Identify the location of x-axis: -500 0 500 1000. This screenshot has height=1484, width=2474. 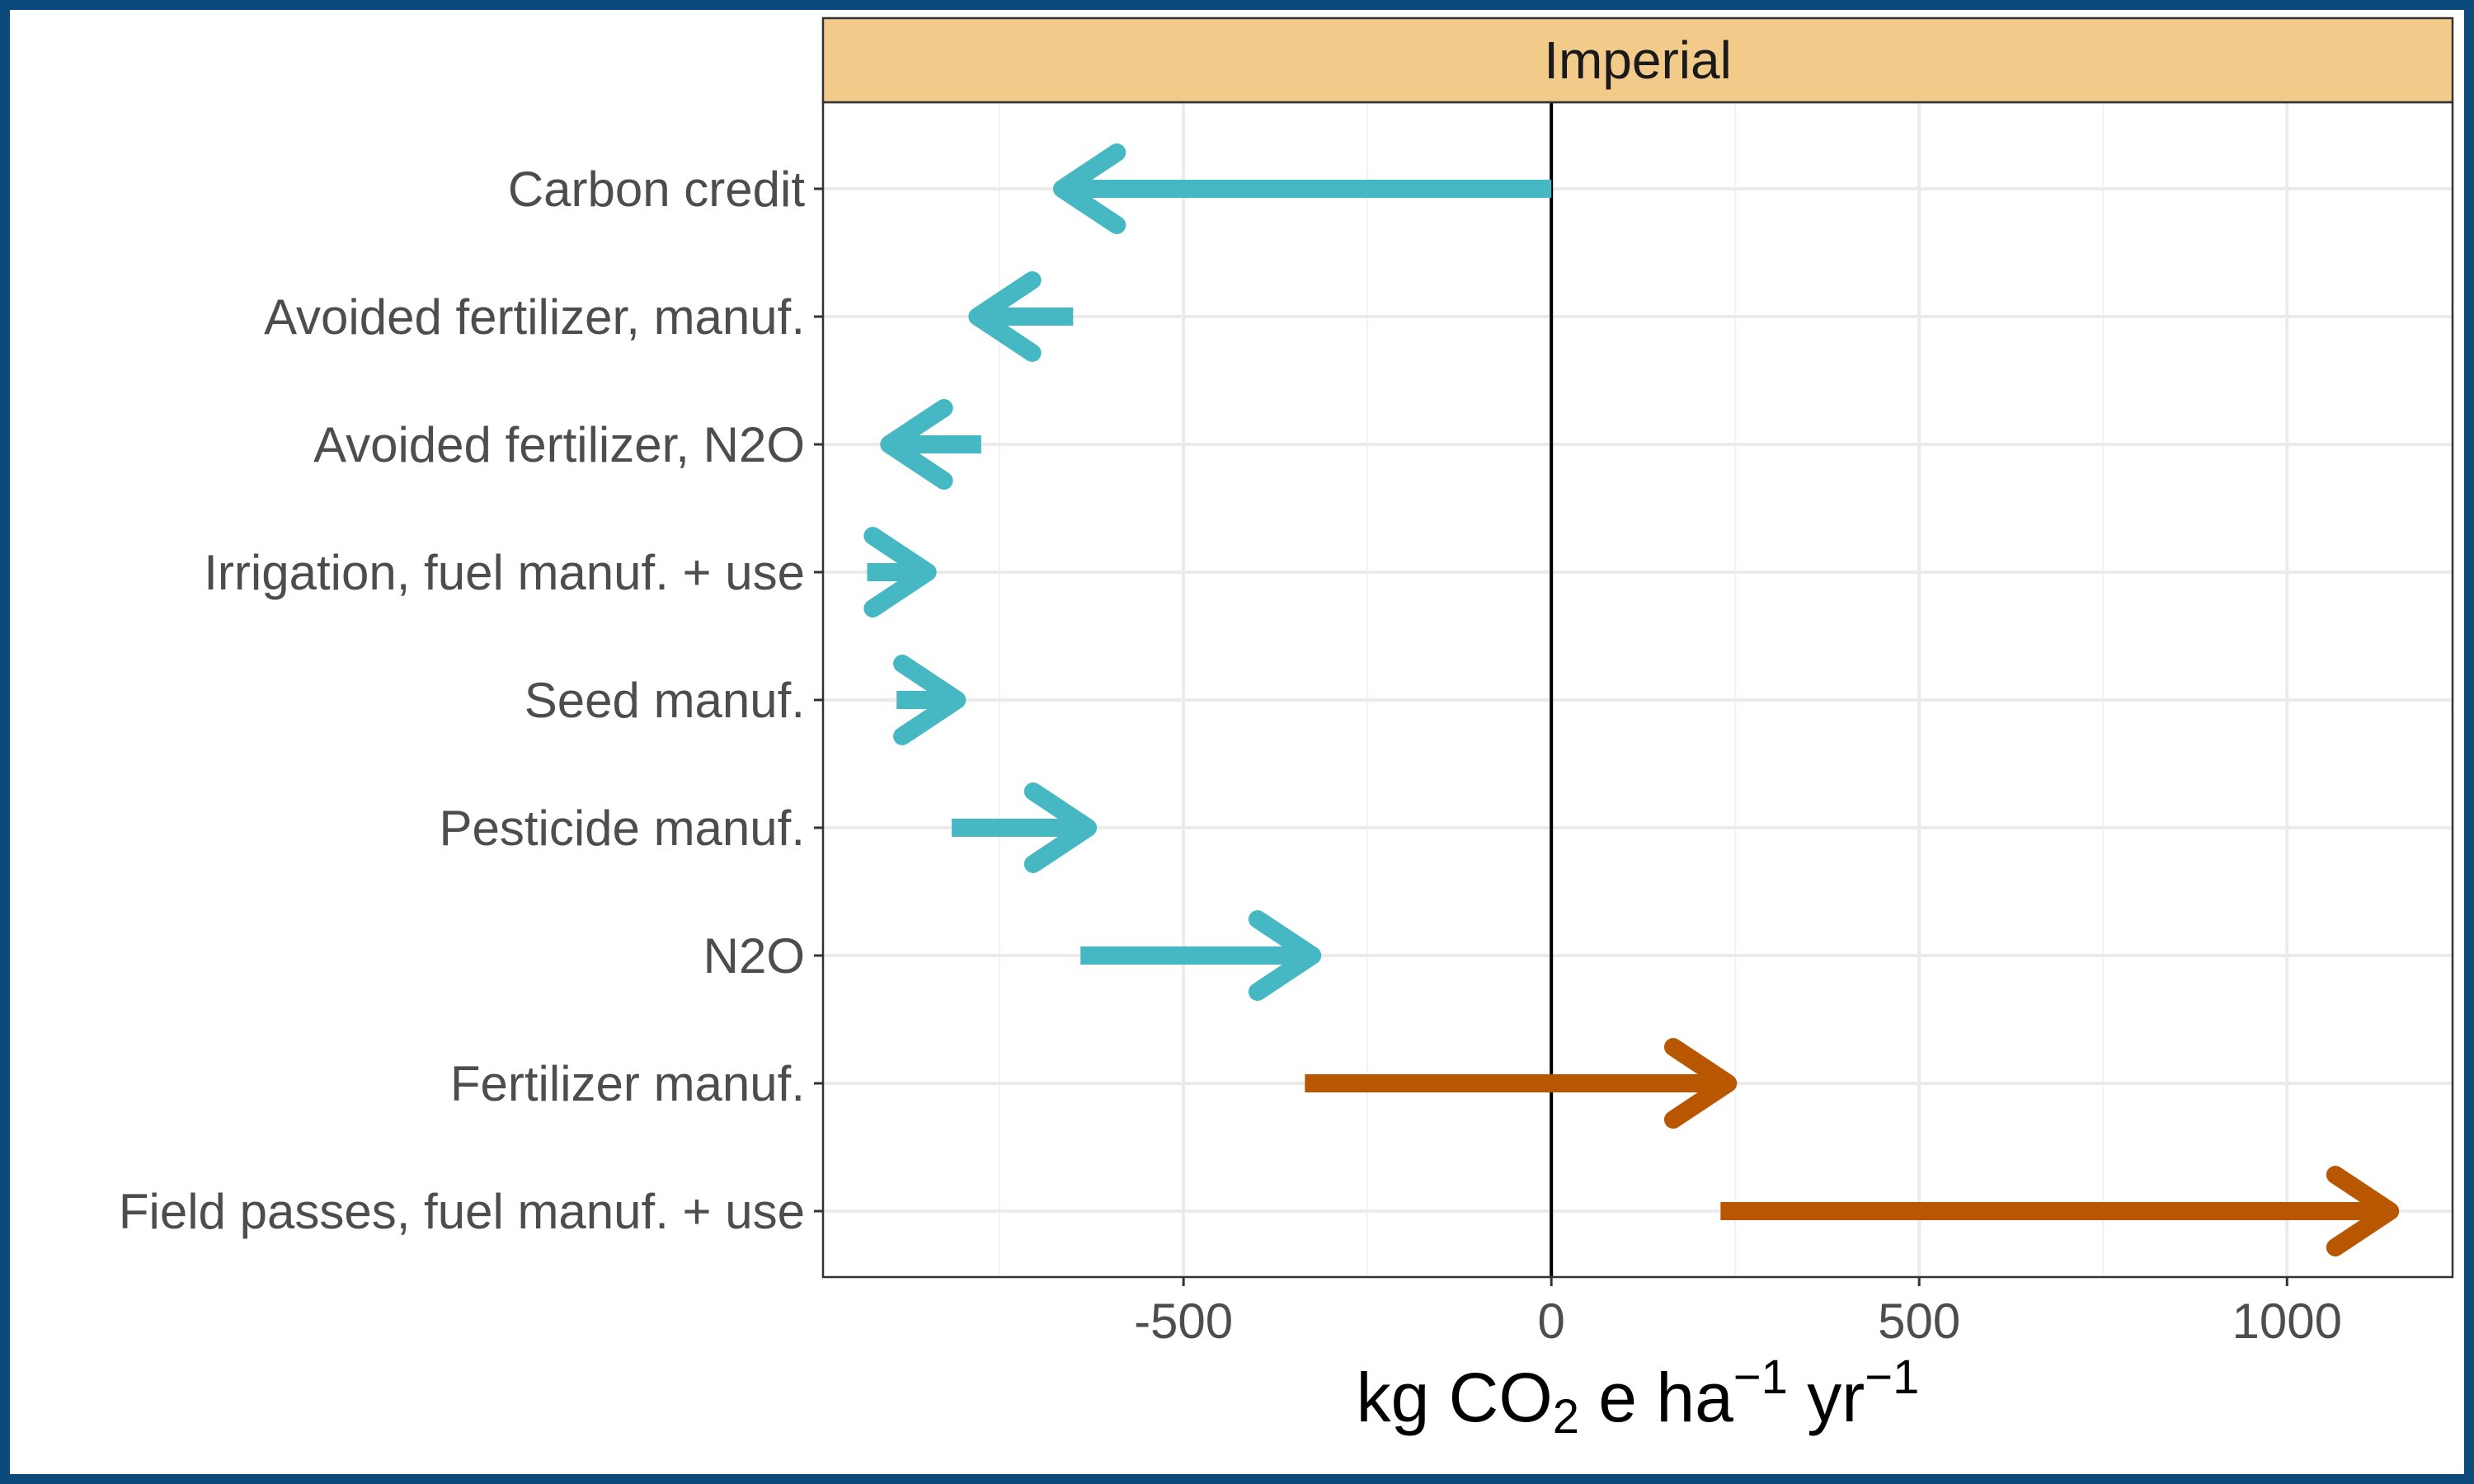
(1738, 1313).